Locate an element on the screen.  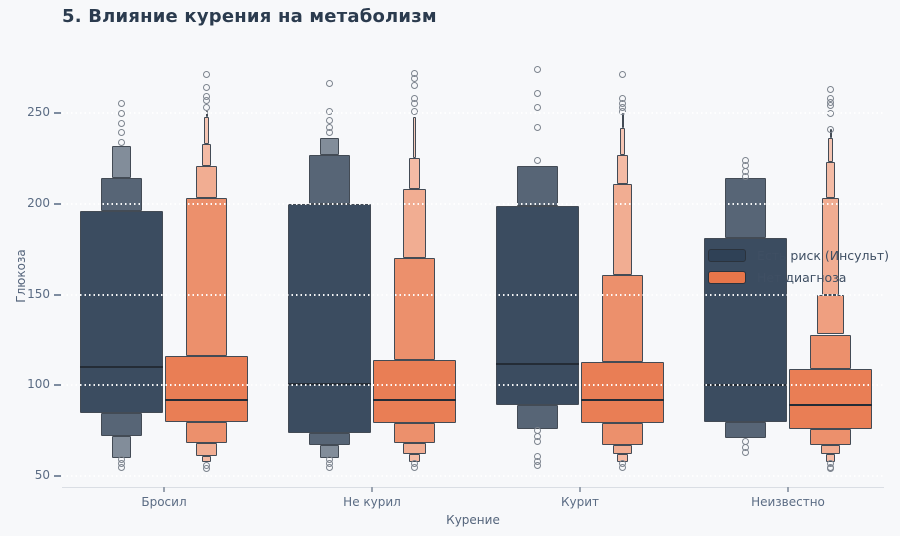
x-tick-label: Неизвестно is located at coordinates (788, 502).